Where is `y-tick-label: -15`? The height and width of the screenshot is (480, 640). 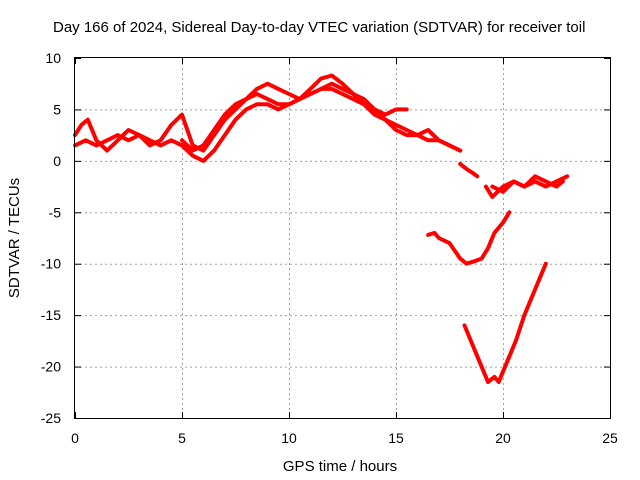 y-tick-label: -15 is located at coordinates (51, 315).